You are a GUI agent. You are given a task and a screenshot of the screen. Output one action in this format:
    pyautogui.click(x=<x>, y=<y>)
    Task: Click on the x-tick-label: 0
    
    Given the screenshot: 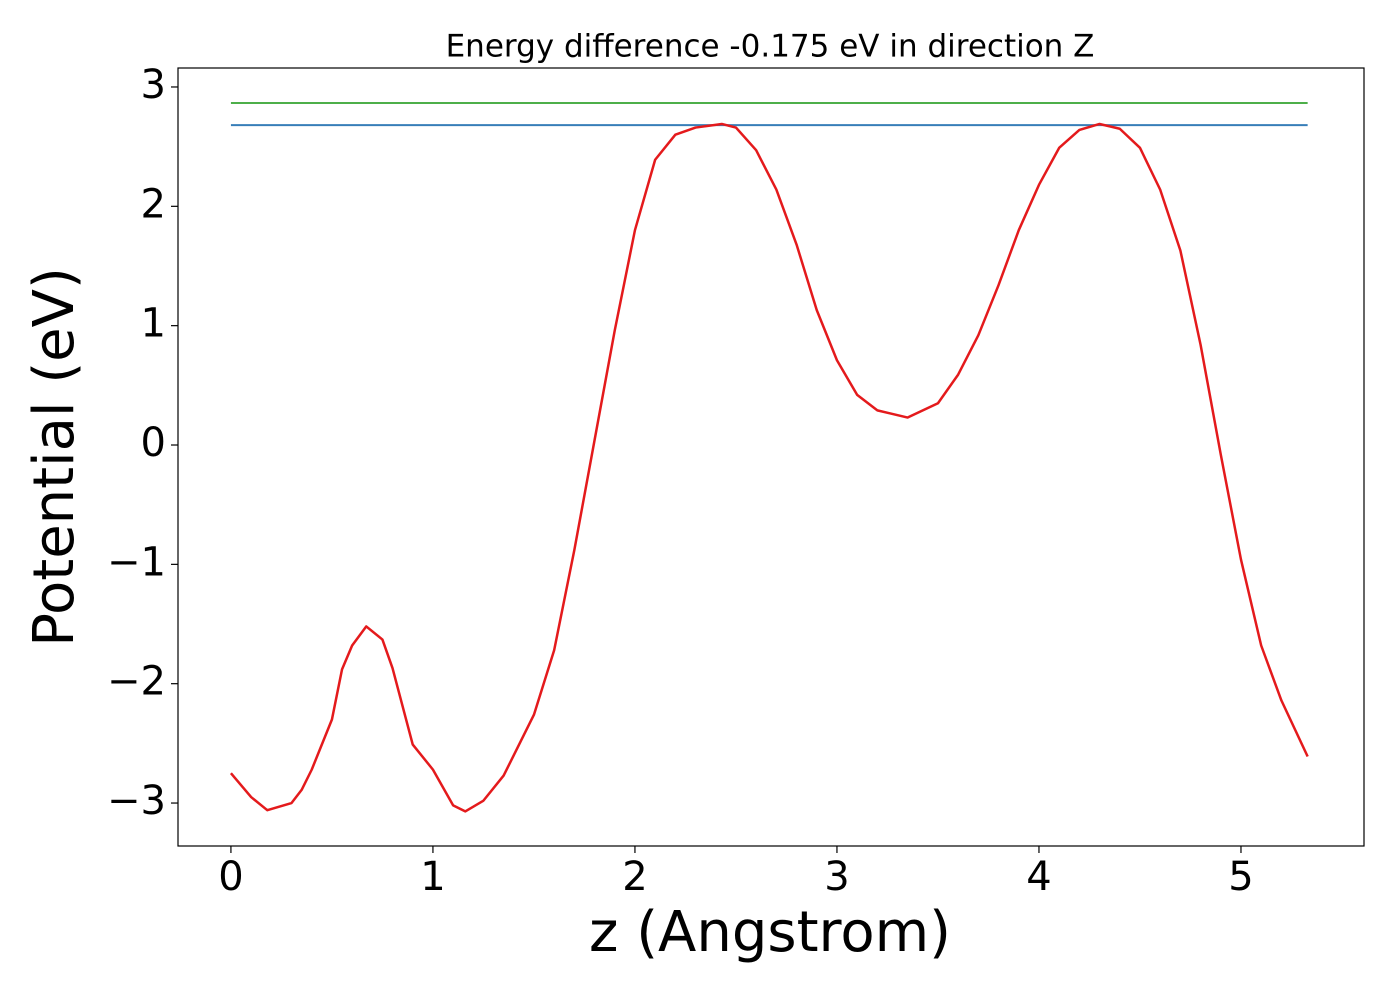 What is the action you would take?
    pyautogui.click(x=230, y=877)
    